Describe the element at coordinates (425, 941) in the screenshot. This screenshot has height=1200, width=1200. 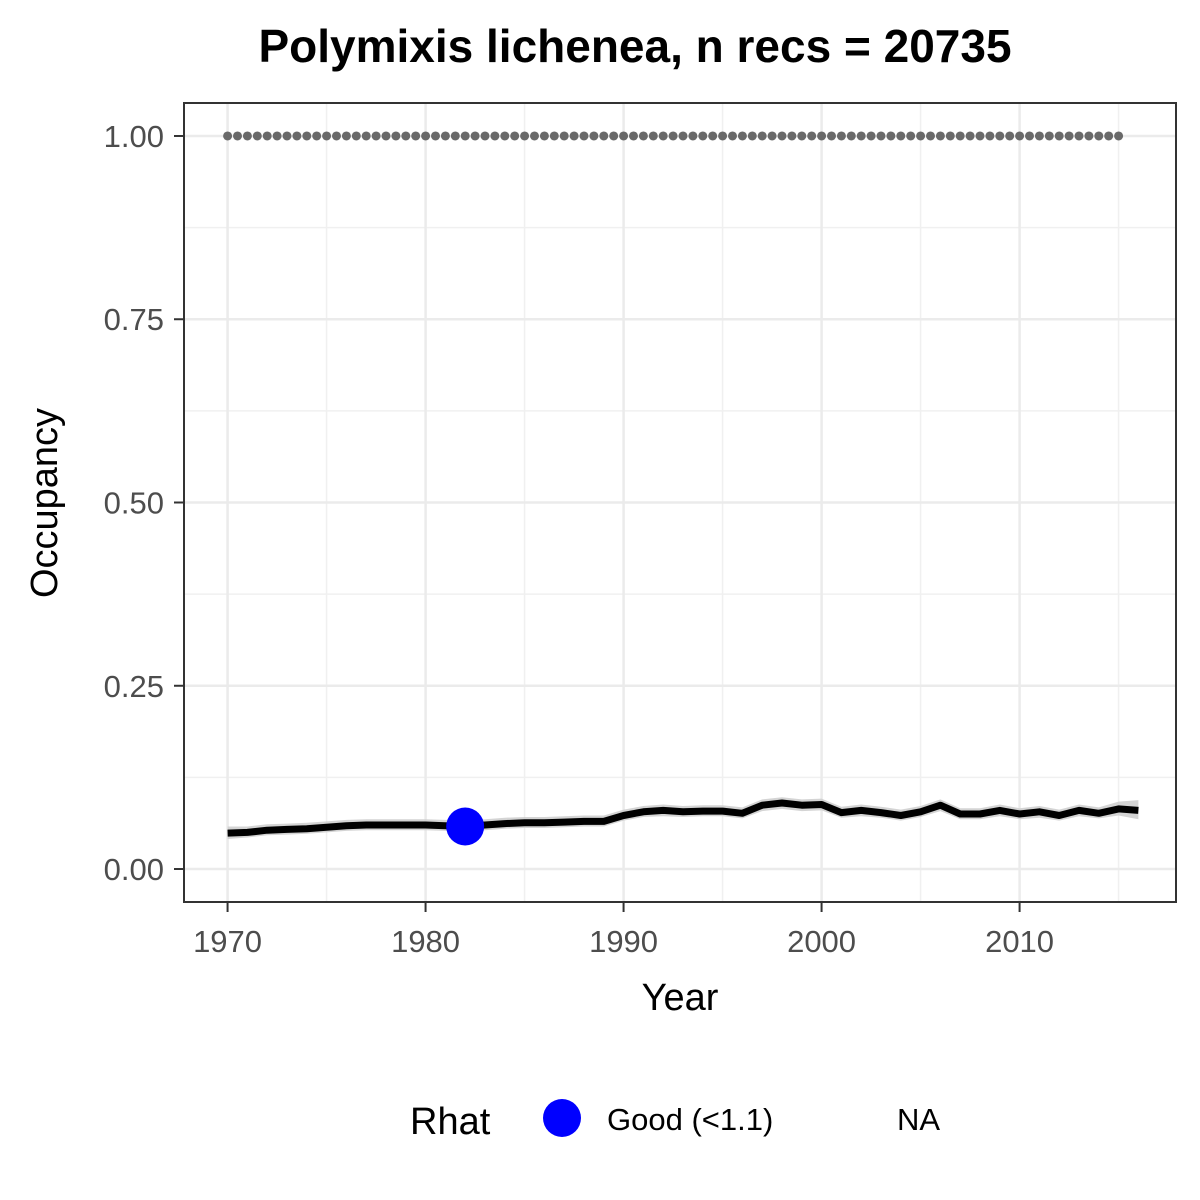
I see `x-tick-label: 1980` at that location.